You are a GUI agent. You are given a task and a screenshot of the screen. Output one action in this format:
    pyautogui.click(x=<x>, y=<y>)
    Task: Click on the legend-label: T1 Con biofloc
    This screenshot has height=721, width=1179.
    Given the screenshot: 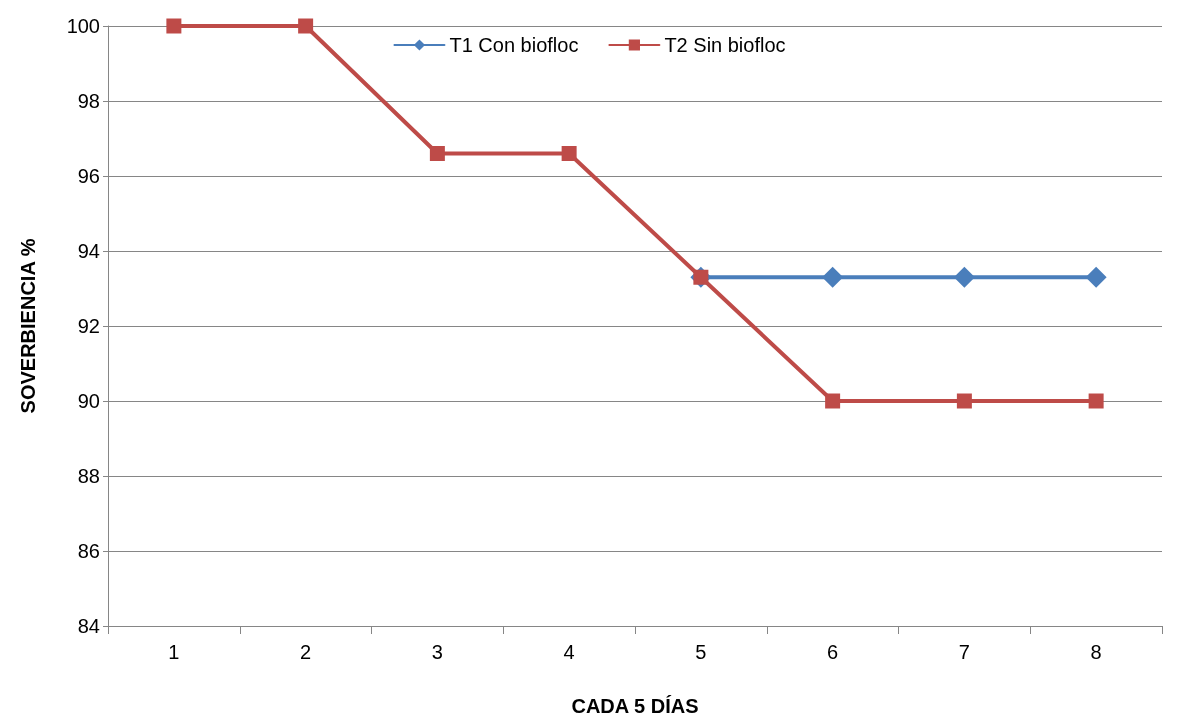 What is the action you would take?
    pyautogui.click(x=514, y=45)
    